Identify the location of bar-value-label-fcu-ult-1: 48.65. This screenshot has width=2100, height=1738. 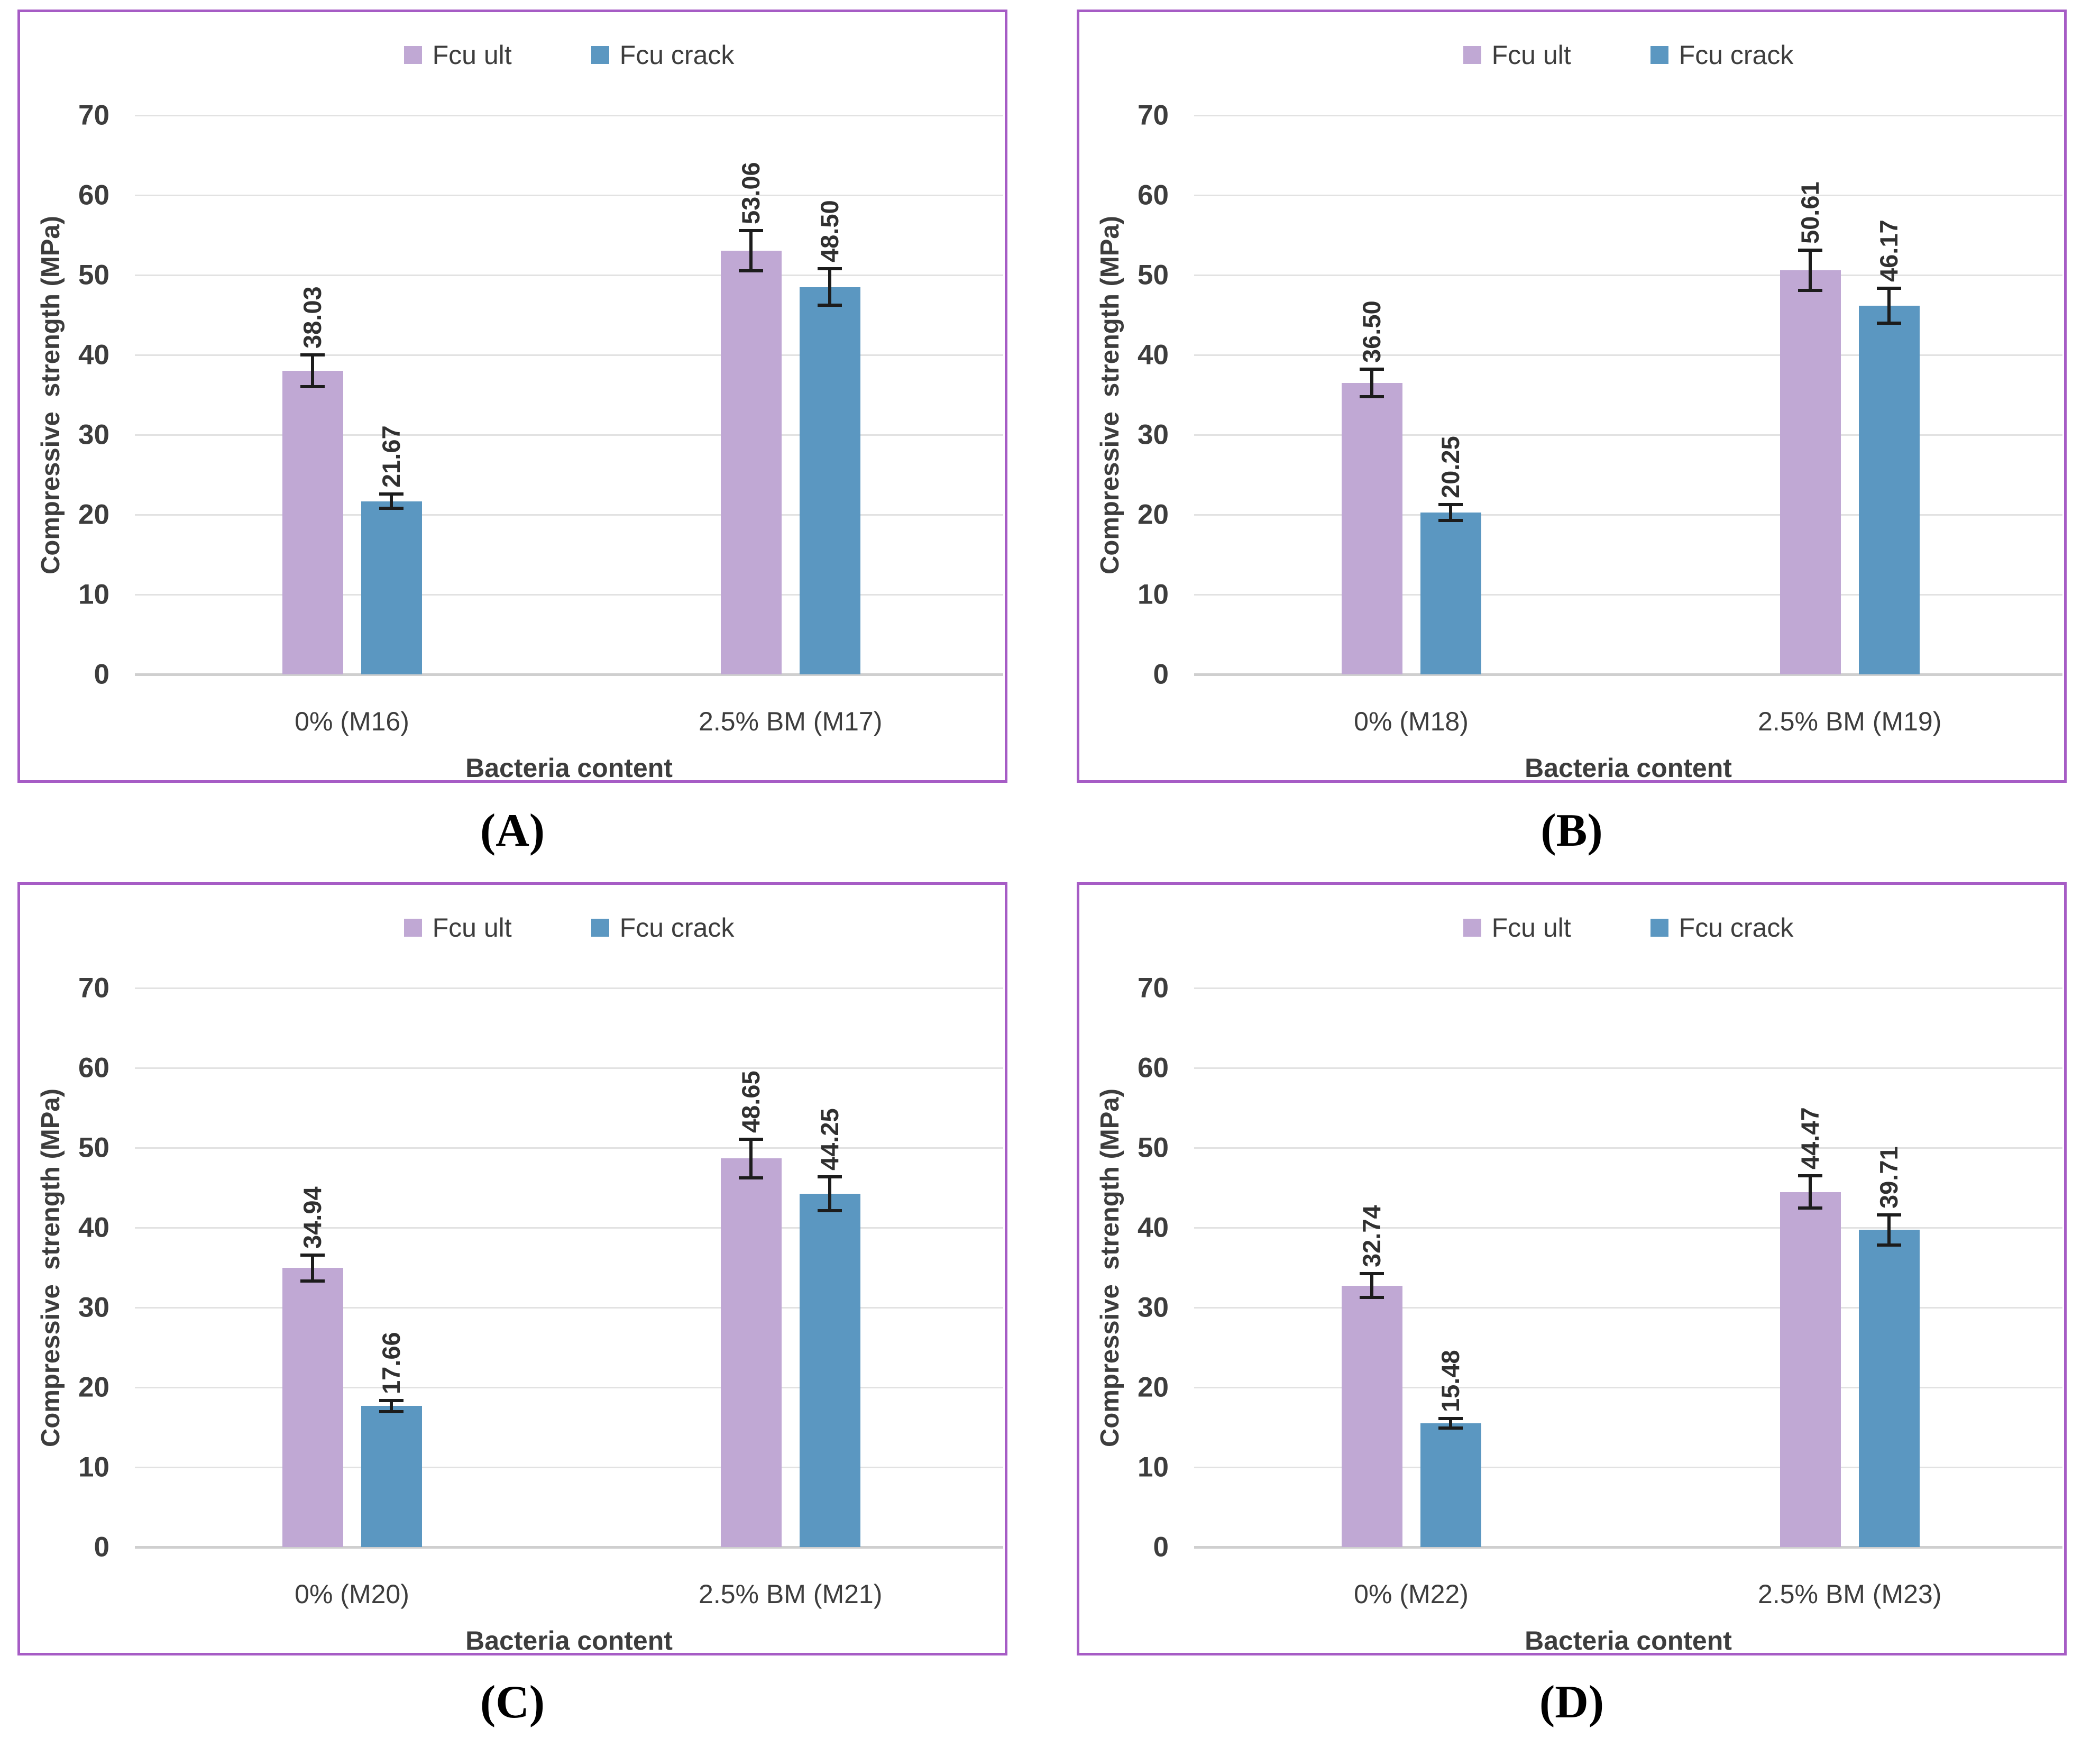
(751, 1102).